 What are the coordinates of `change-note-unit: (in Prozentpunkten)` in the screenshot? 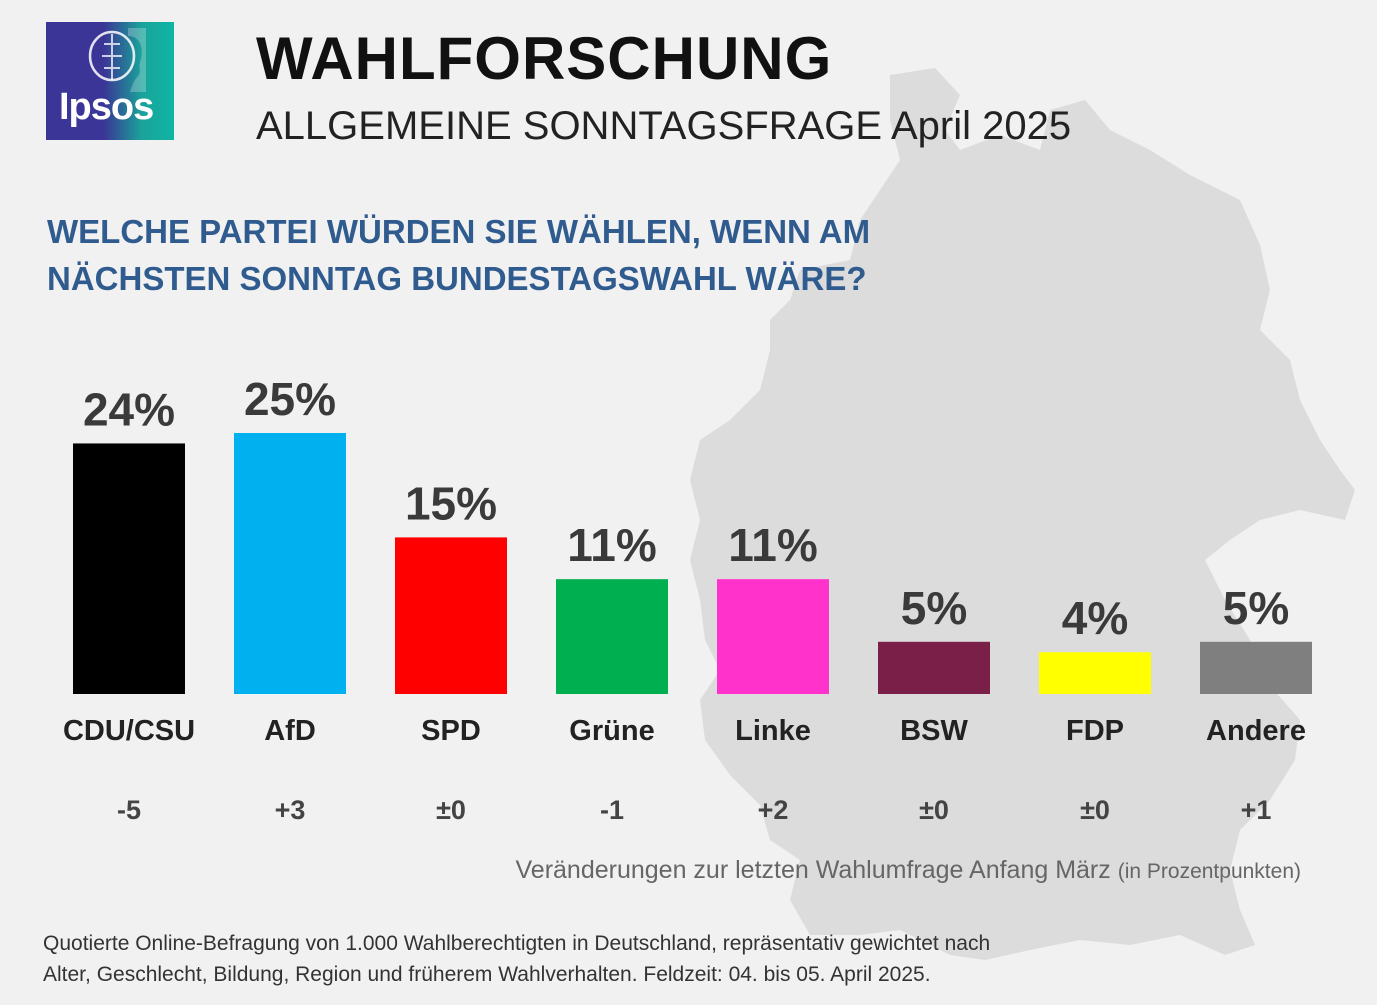 It's located at (1209, 871).